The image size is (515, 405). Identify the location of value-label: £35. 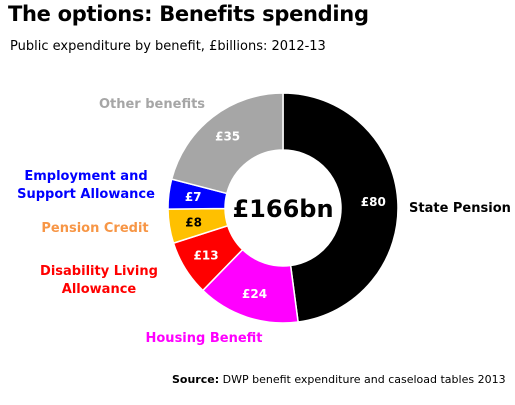
(227, 136).